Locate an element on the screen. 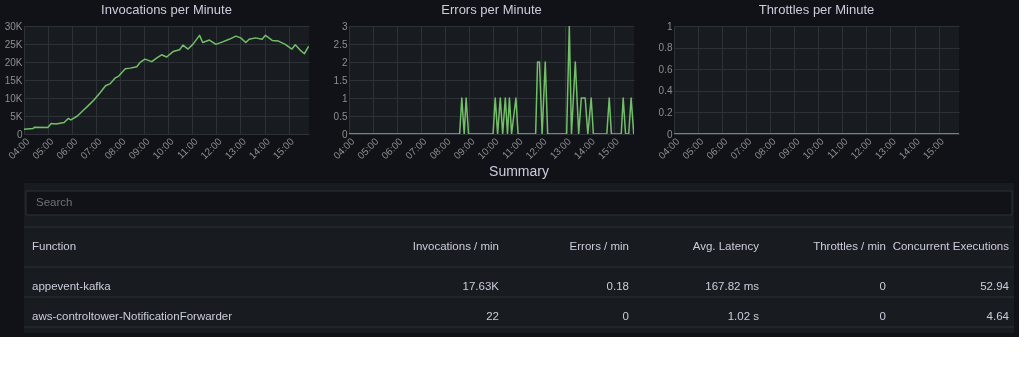 The height and width of the screenshot is (384, 1024). text: 52.94 is located at coordinates (995, 286).